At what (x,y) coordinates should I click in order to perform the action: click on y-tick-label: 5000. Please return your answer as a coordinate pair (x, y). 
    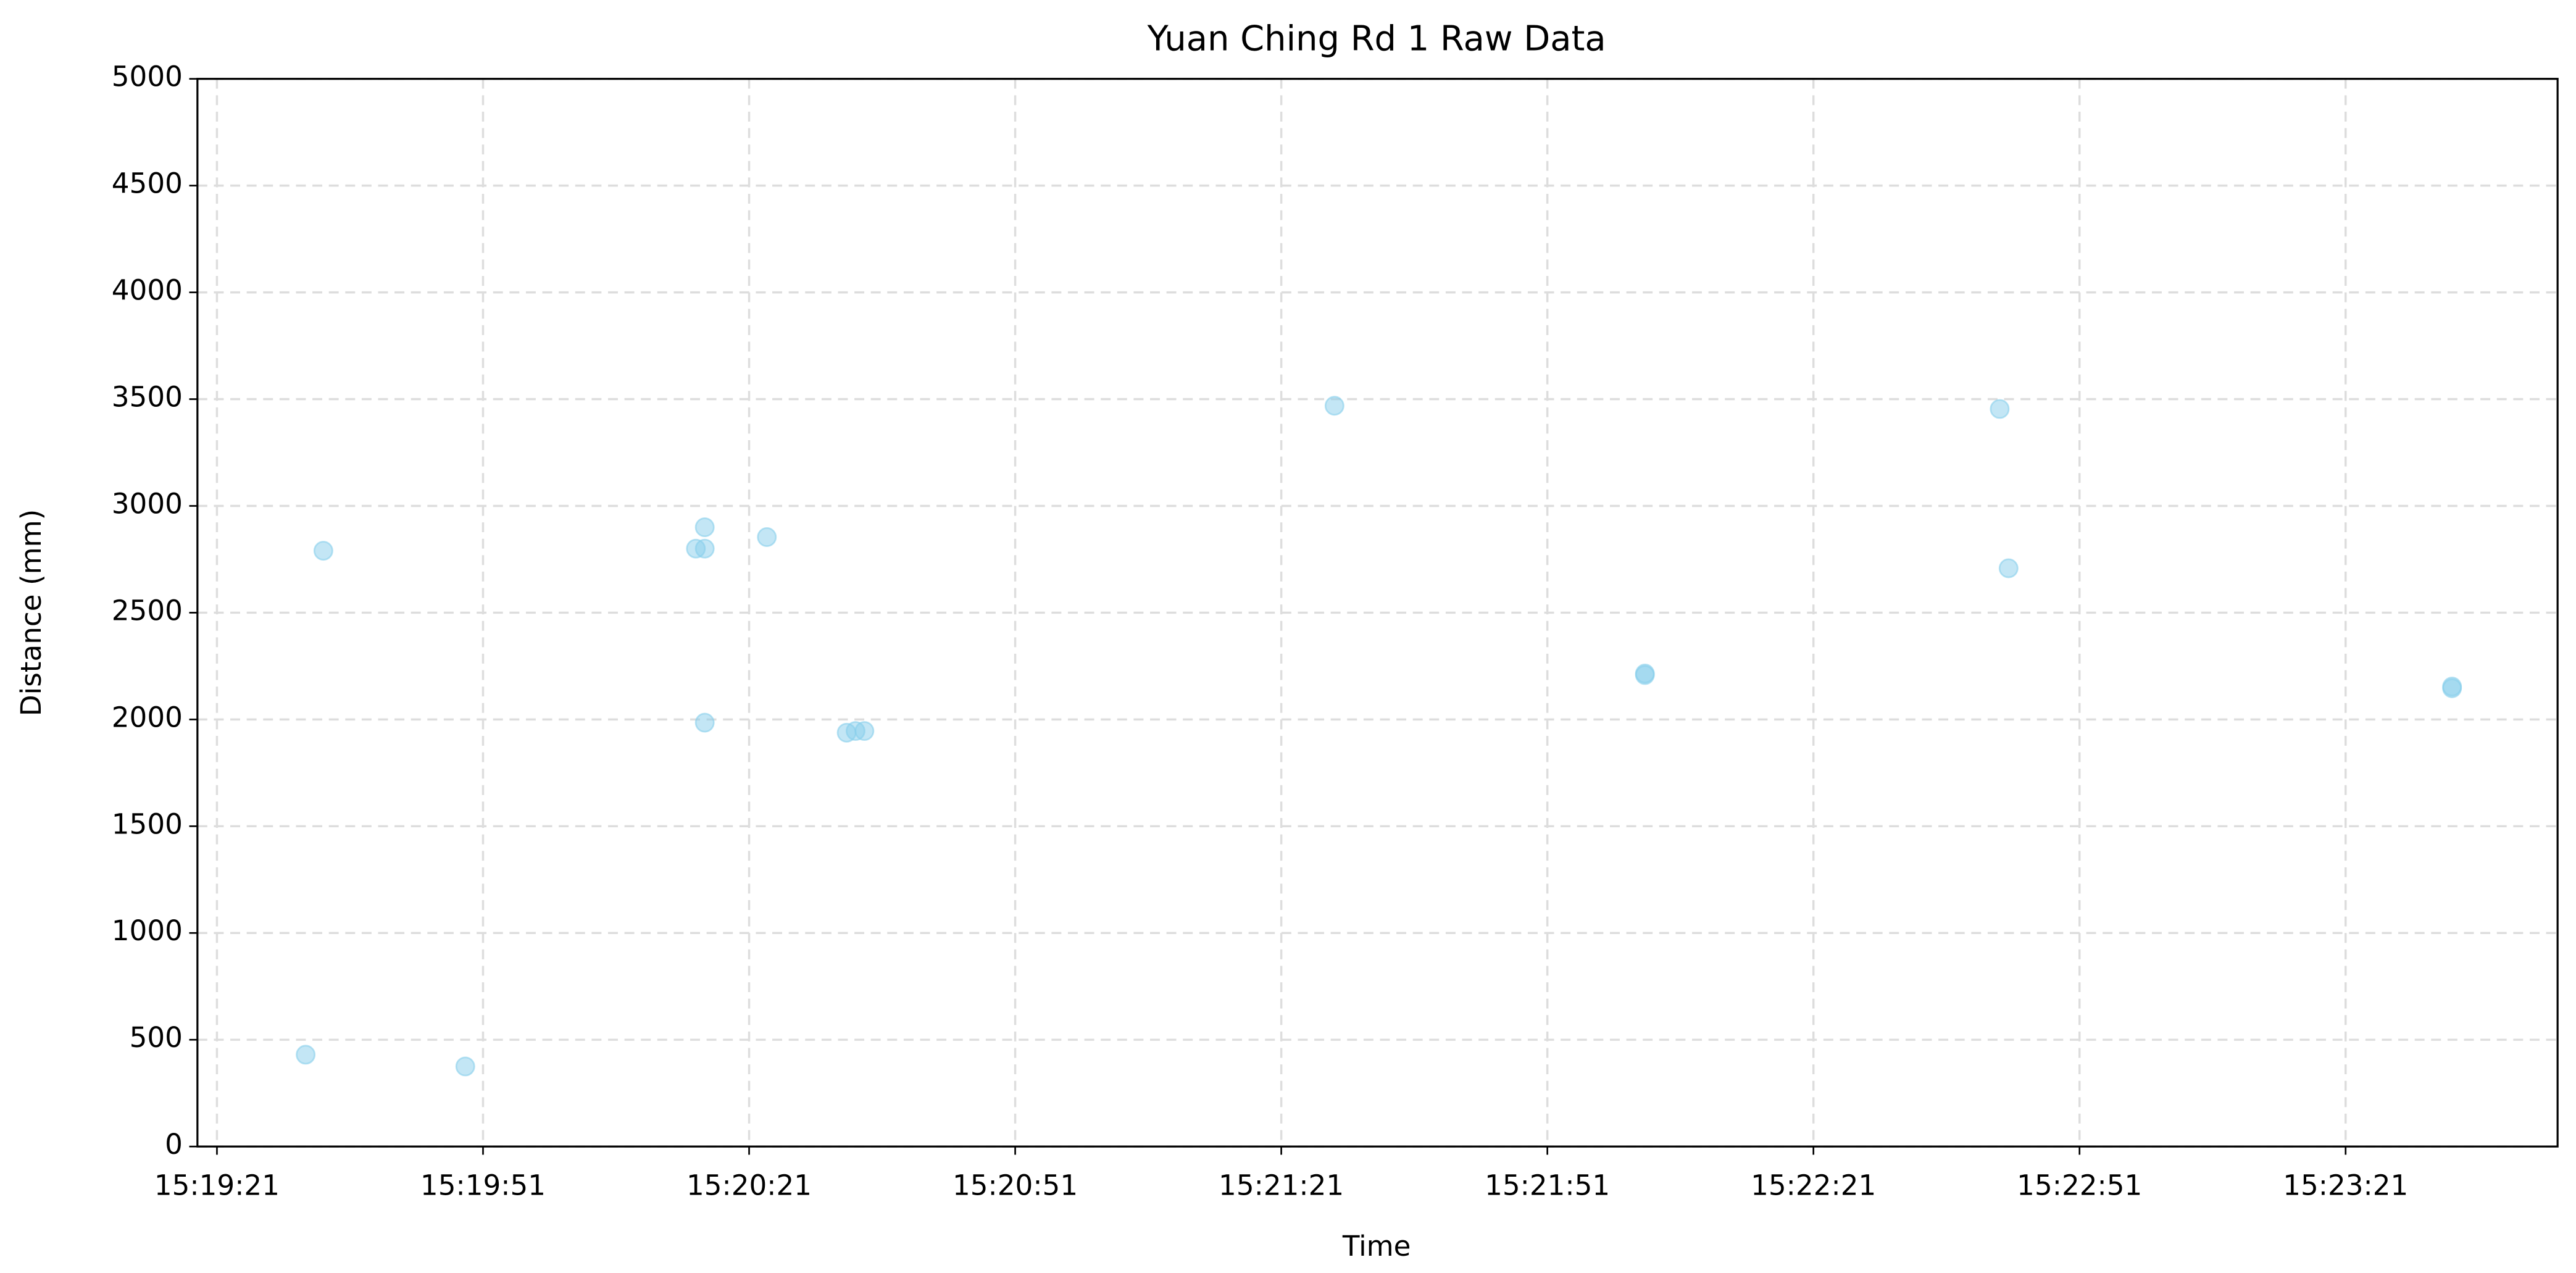
    Looking at the image, I should click on (147, 77).